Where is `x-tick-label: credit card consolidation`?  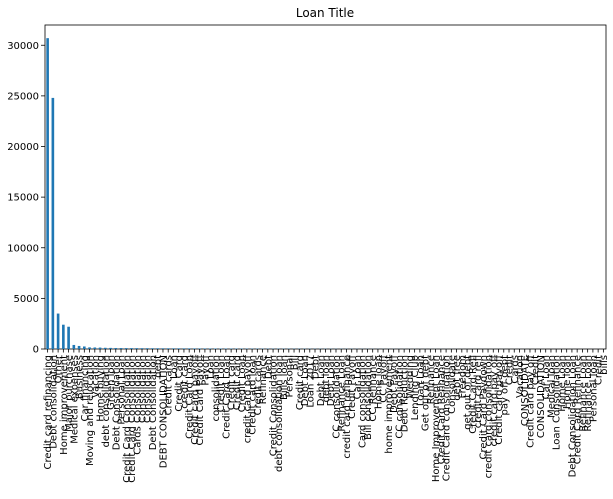
x-tick-label: credit card consolidation is located at coordinates (489, 416).